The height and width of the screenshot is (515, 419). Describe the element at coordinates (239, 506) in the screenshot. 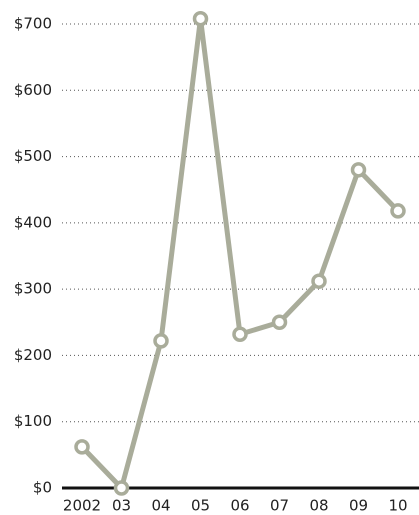

I see `x-tick-label: 06` at that location.